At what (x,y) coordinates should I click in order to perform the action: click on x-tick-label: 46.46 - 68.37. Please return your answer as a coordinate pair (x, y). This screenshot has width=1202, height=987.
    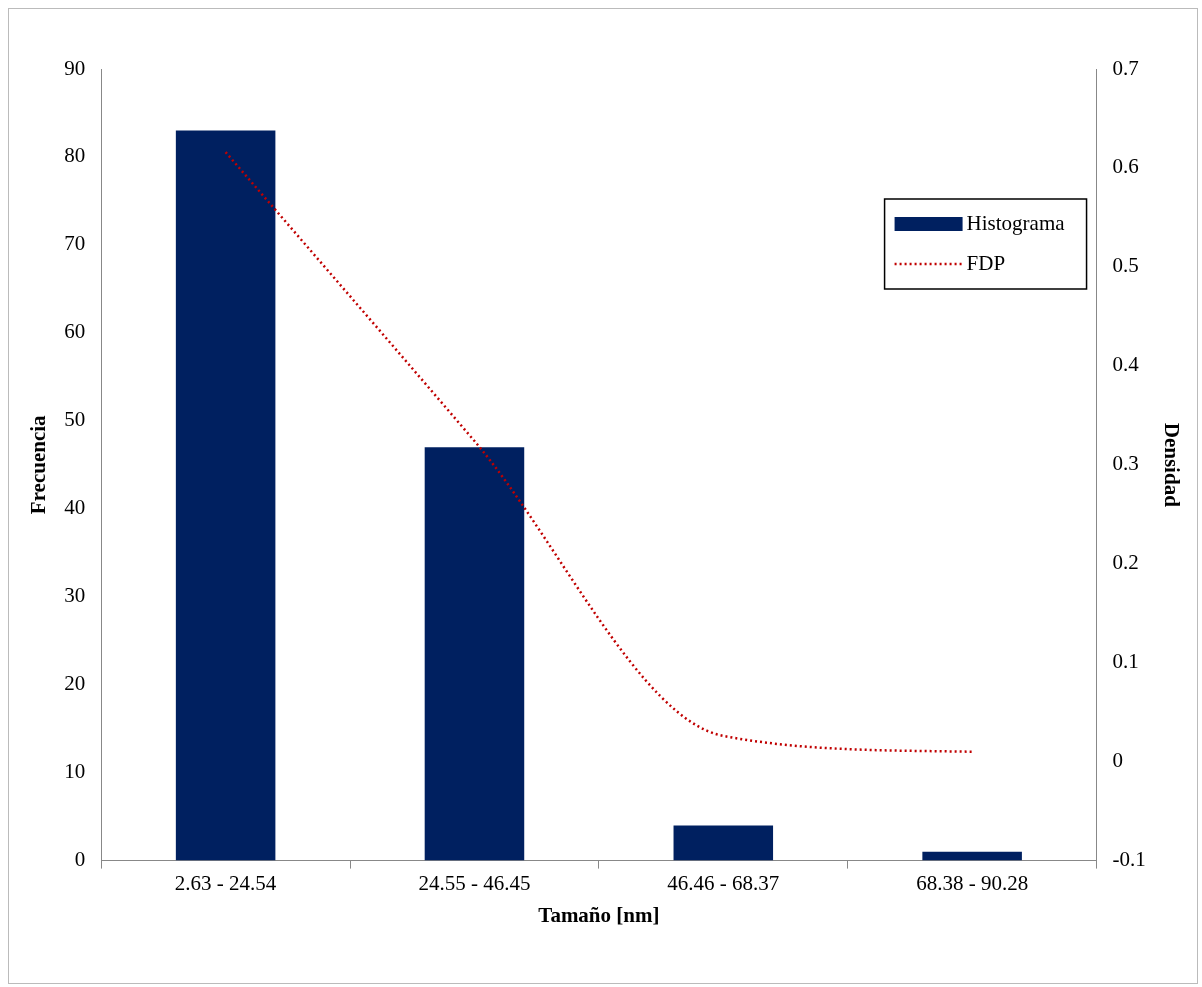
    Looking at the image, I should click on (723, 882).